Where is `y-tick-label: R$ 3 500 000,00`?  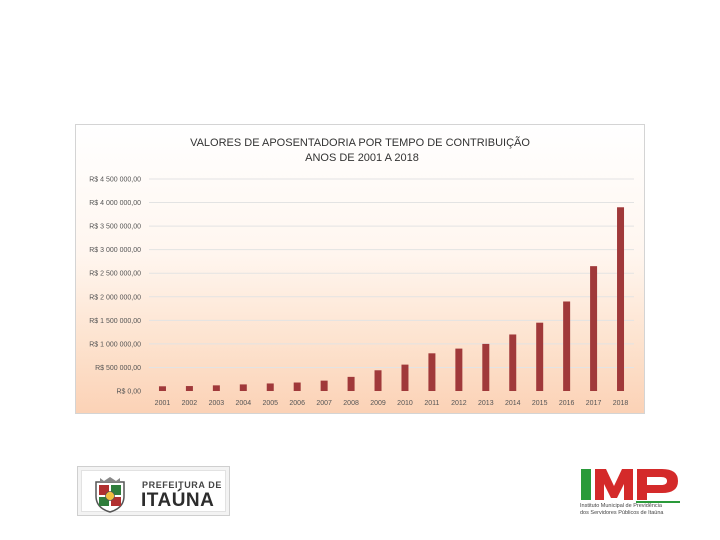
y-tick-label: R$ 3 500 000,00 is located at coordinates (115, 227).